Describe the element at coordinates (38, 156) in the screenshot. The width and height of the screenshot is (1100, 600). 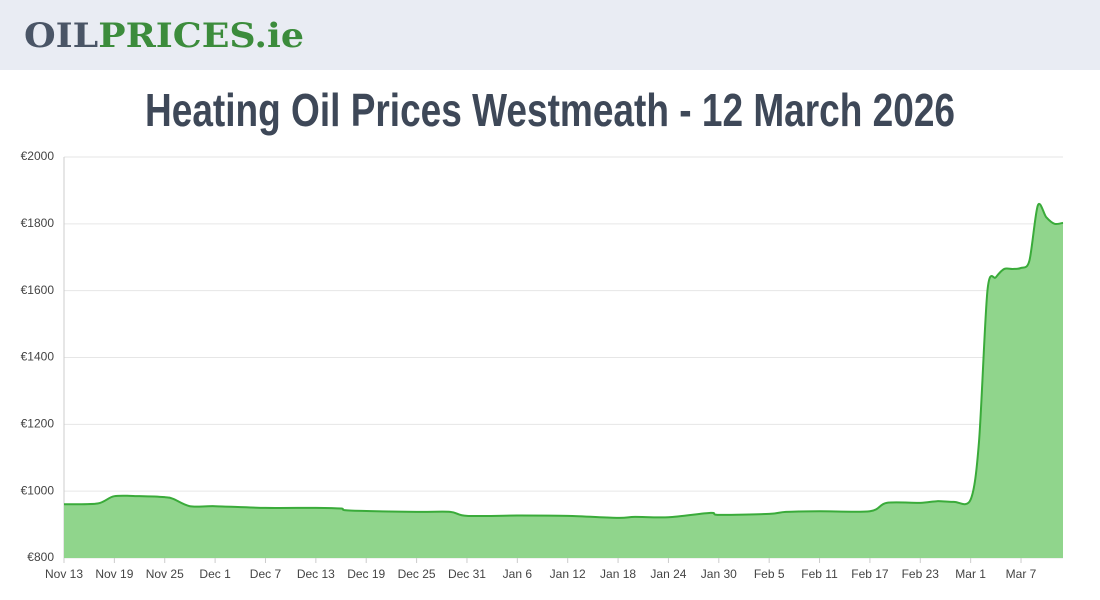
I see `y-tick-label: €2000` at that location.